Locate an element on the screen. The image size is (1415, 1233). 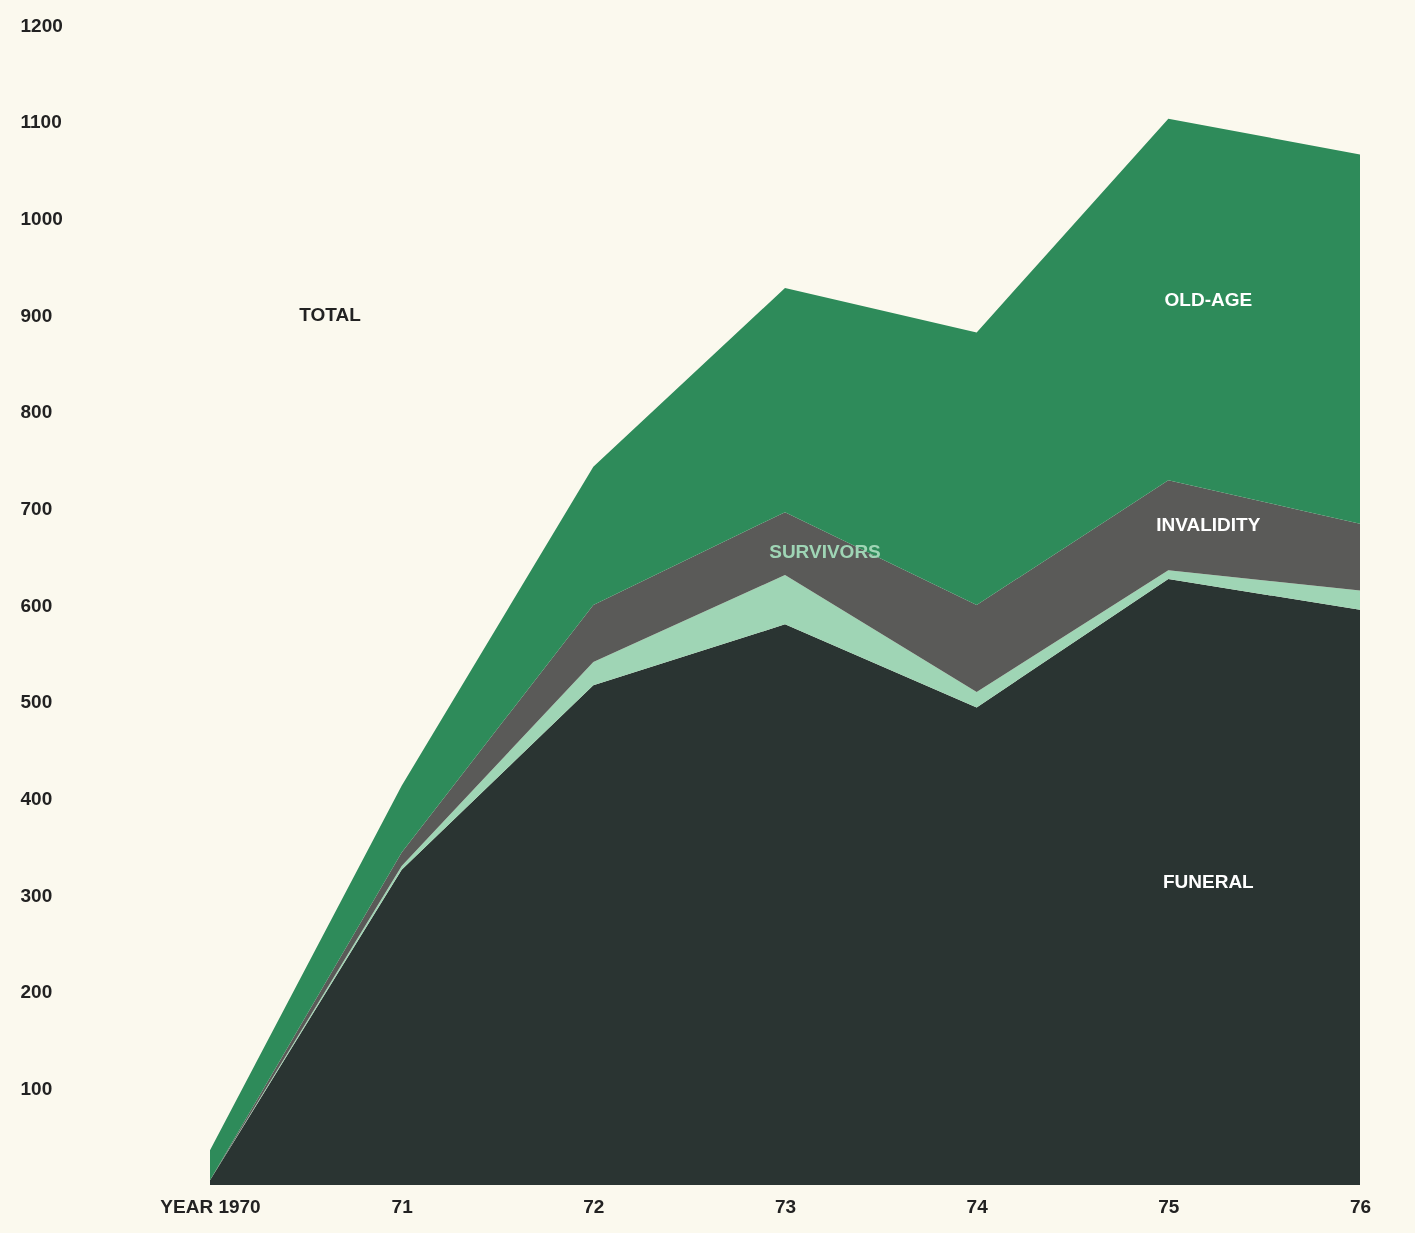
x-tick-label: 71 is located at coordinates (402, 1206).